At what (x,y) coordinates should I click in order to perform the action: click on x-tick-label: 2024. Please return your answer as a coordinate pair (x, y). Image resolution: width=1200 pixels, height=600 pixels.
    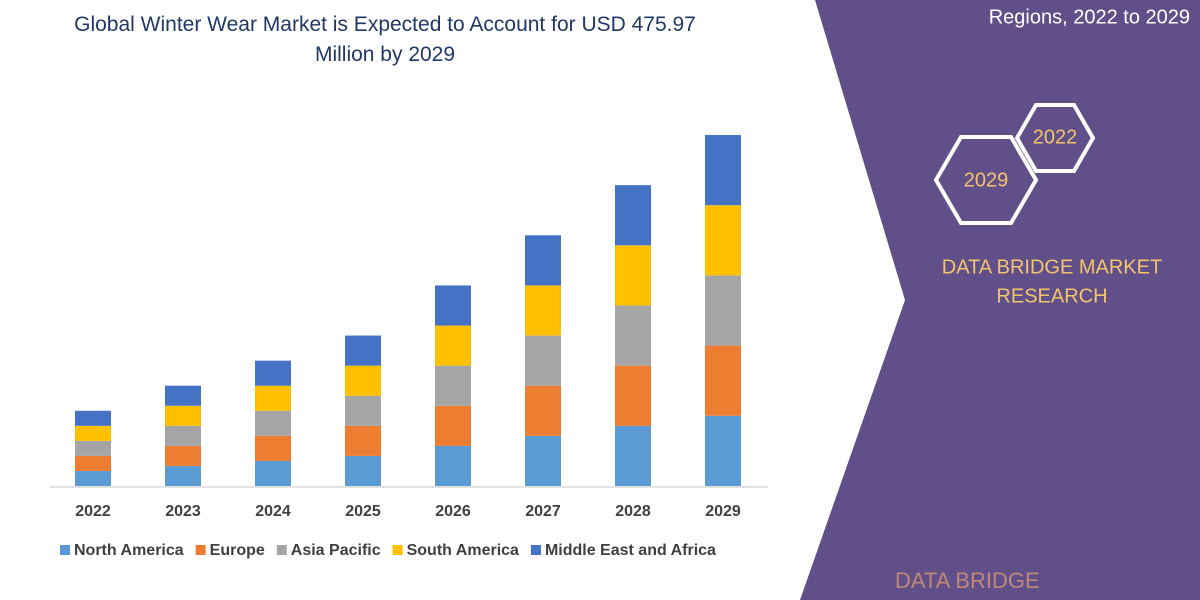
    Looking at the image, I should click on (273, 511).